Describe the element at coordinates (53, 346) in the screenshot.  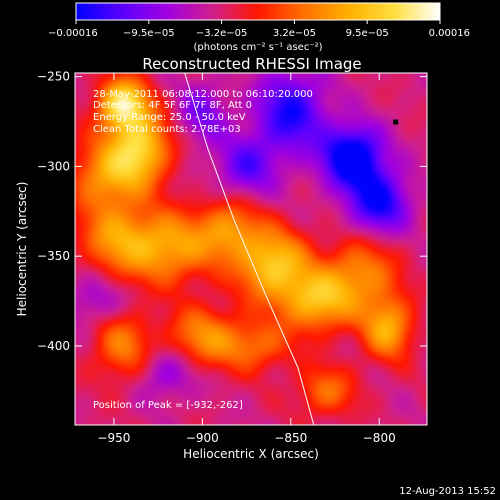
I see `y-tick-label: −400` at that location.